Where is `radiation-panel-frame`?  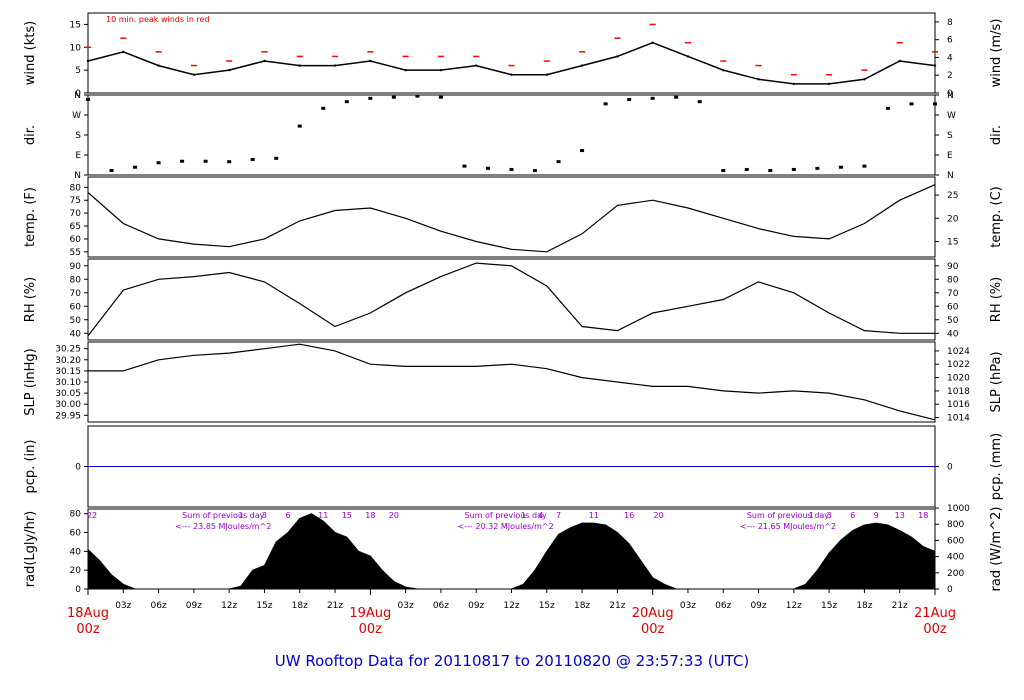
radiation-panel-frame is located at coordinates (511, 549).